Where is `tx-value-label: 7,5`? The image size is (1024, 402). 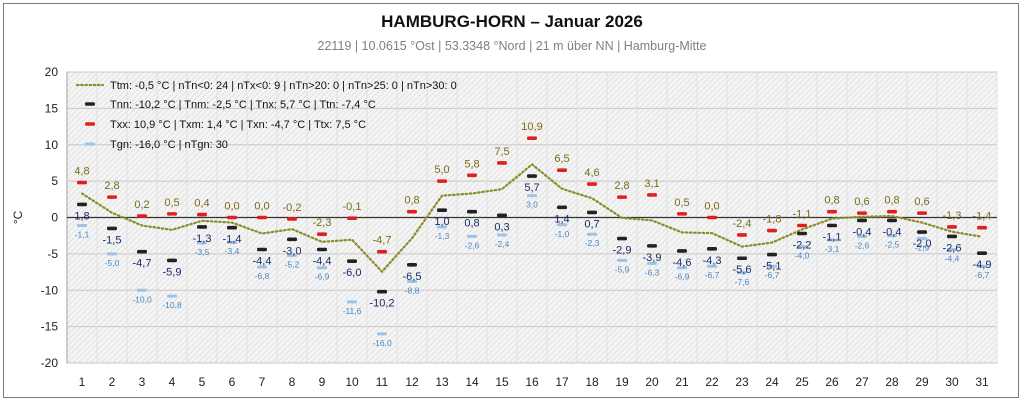
tx-value-label: 7,5 is located at coordinates (501, 152).